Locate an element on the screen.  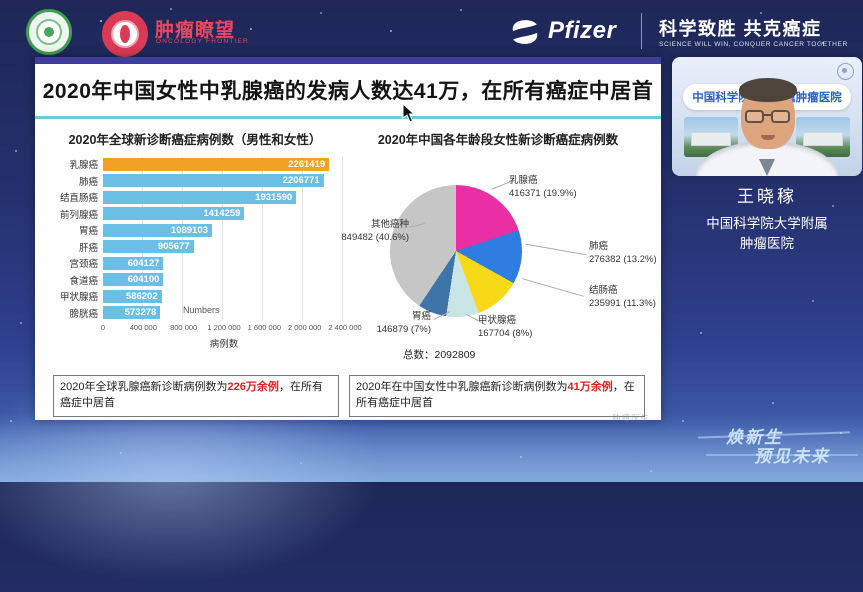
bar-row: 结直肠癌 1931590 is located at coordinates (195, 197).